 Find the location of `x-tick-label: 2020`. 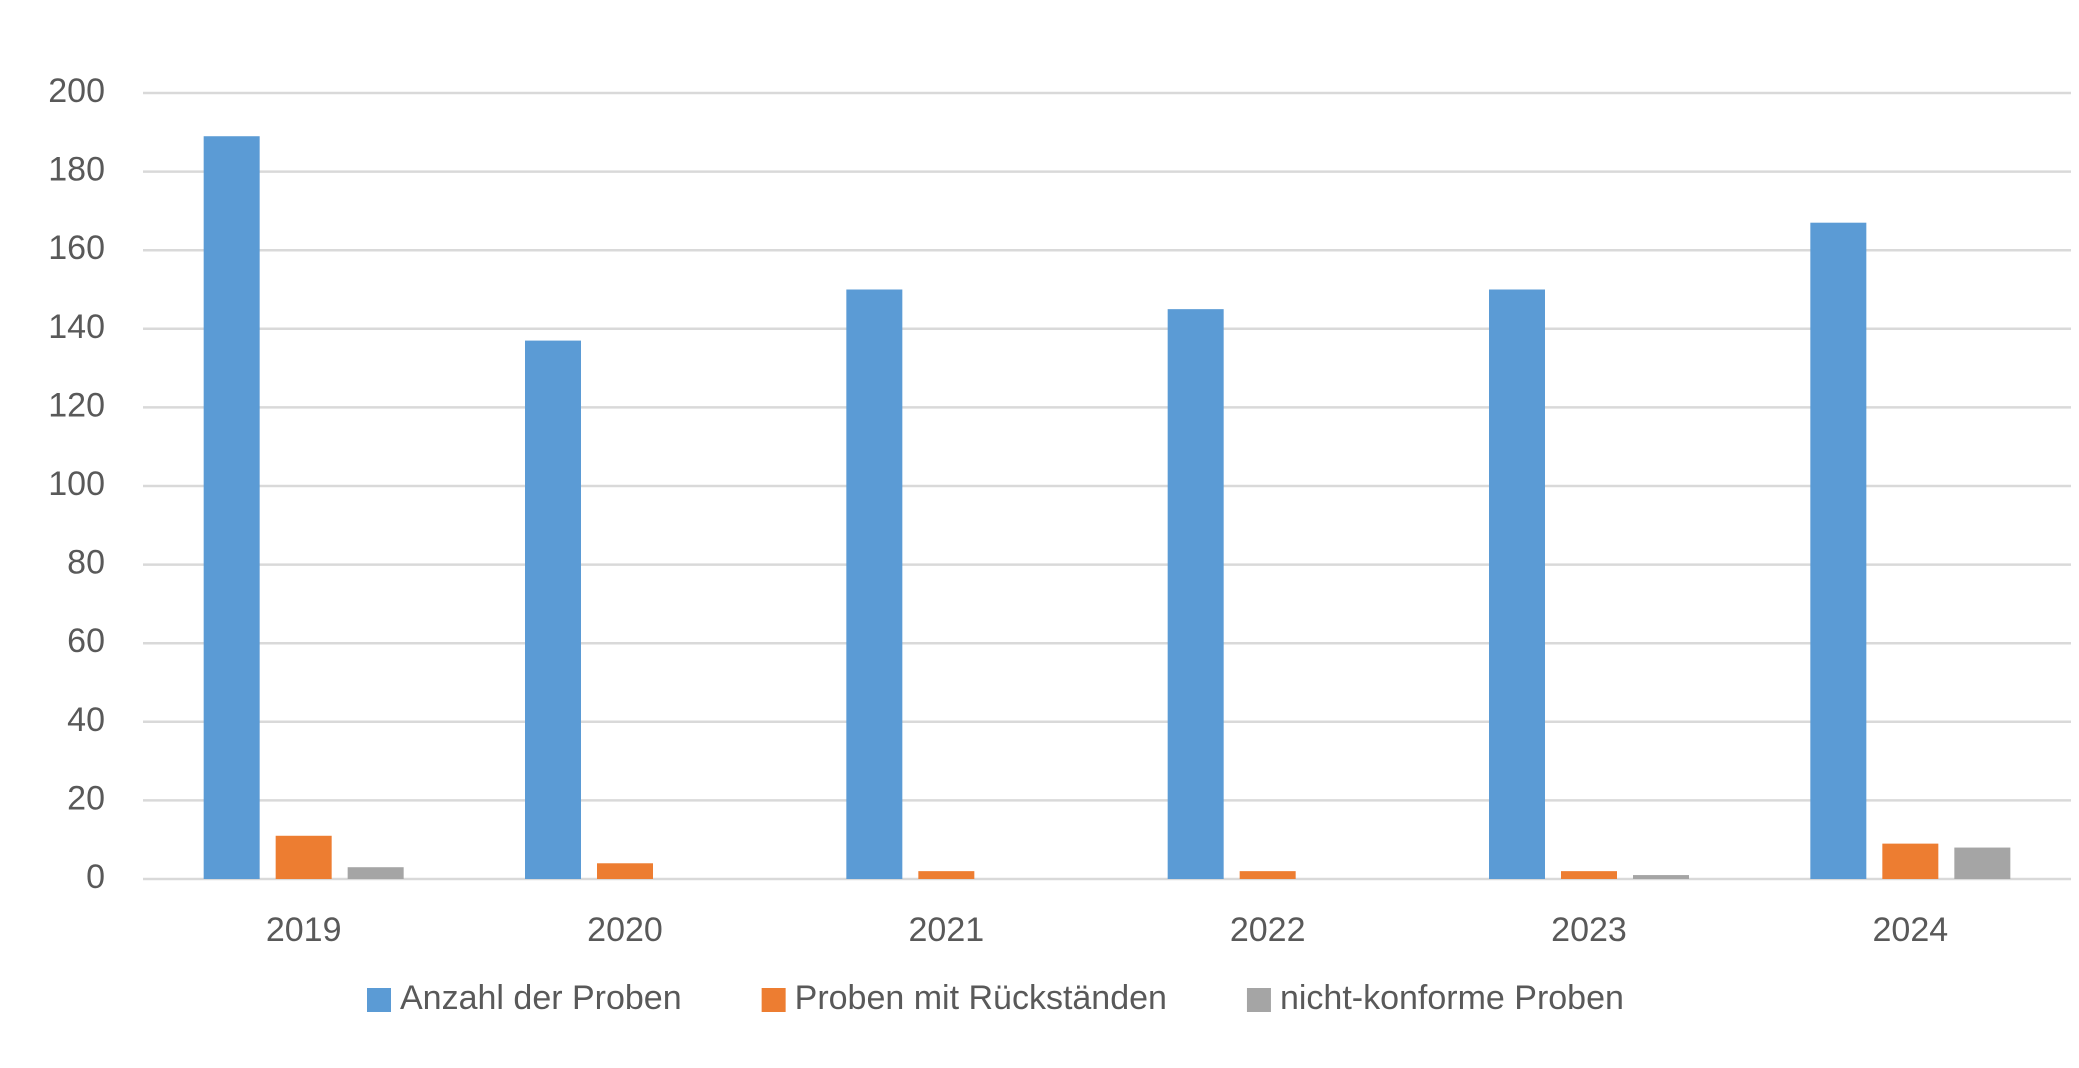

x-tick-label: 2020 is located at coordinates (625, 930).